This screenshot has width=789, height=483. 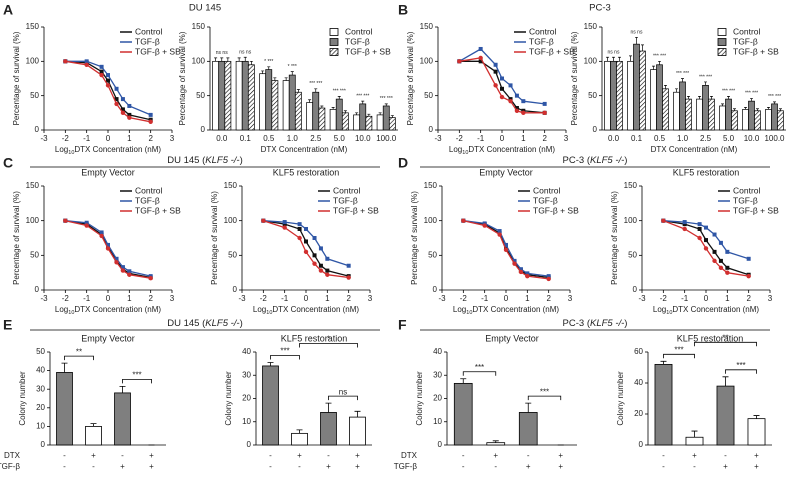 I want to click on y-axis-label: Colony number, so click(x=620, y=398).